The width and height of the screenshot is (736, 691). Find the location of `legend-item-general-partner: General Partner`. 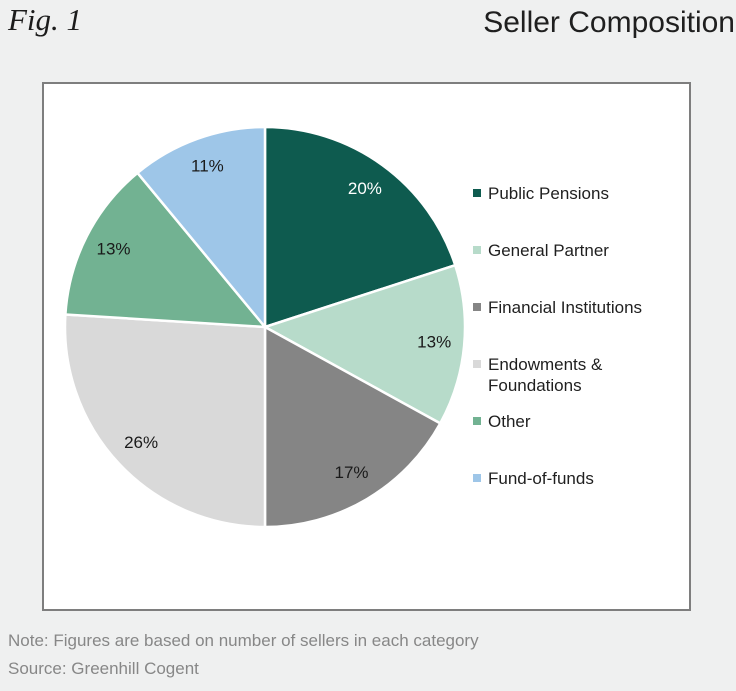

legend-item-general-partner: General Partner is located at coordinates (575, 268).